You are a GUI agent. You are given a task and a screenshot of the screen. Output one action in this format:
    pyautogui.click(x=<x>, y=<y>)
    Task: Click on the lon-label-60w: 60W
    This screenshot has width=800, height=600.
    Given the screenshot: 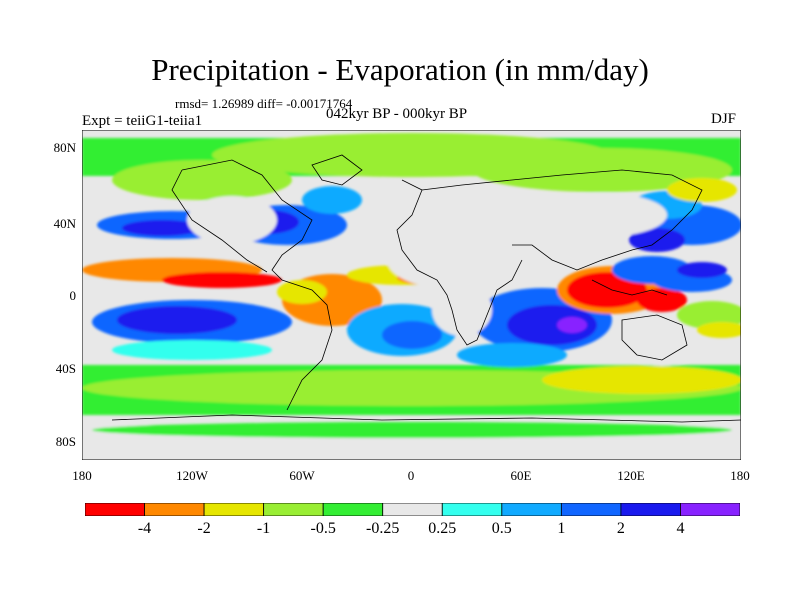 What is the action you would take?
    pyautogui.click(x=302, y=475)
    